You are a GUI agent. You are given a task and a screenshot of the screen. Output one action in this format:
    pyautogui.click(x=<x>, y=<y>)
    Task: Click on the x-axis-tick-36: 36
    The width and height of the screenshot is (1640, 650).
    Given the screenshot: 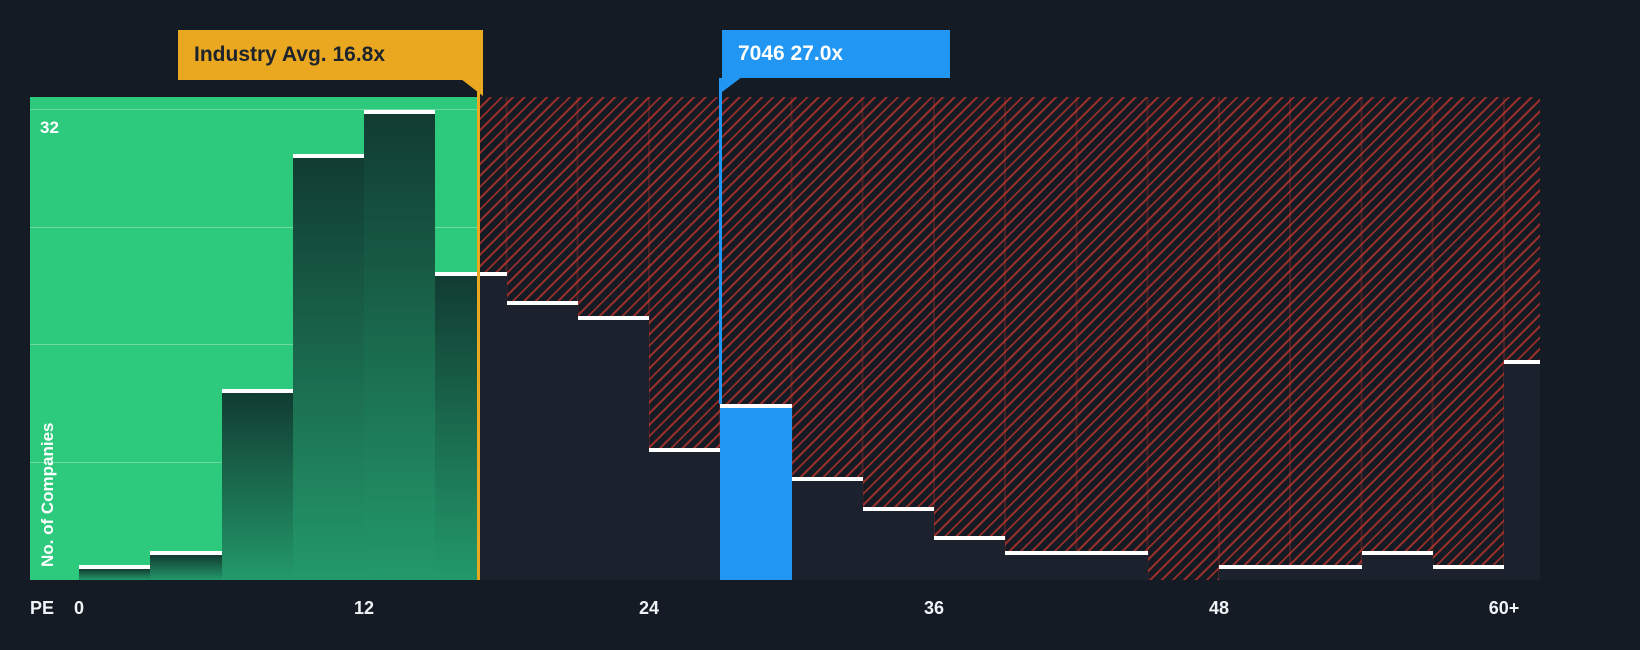 What is the action you would take?
    pyautogui.click(x=934, y=608)
    